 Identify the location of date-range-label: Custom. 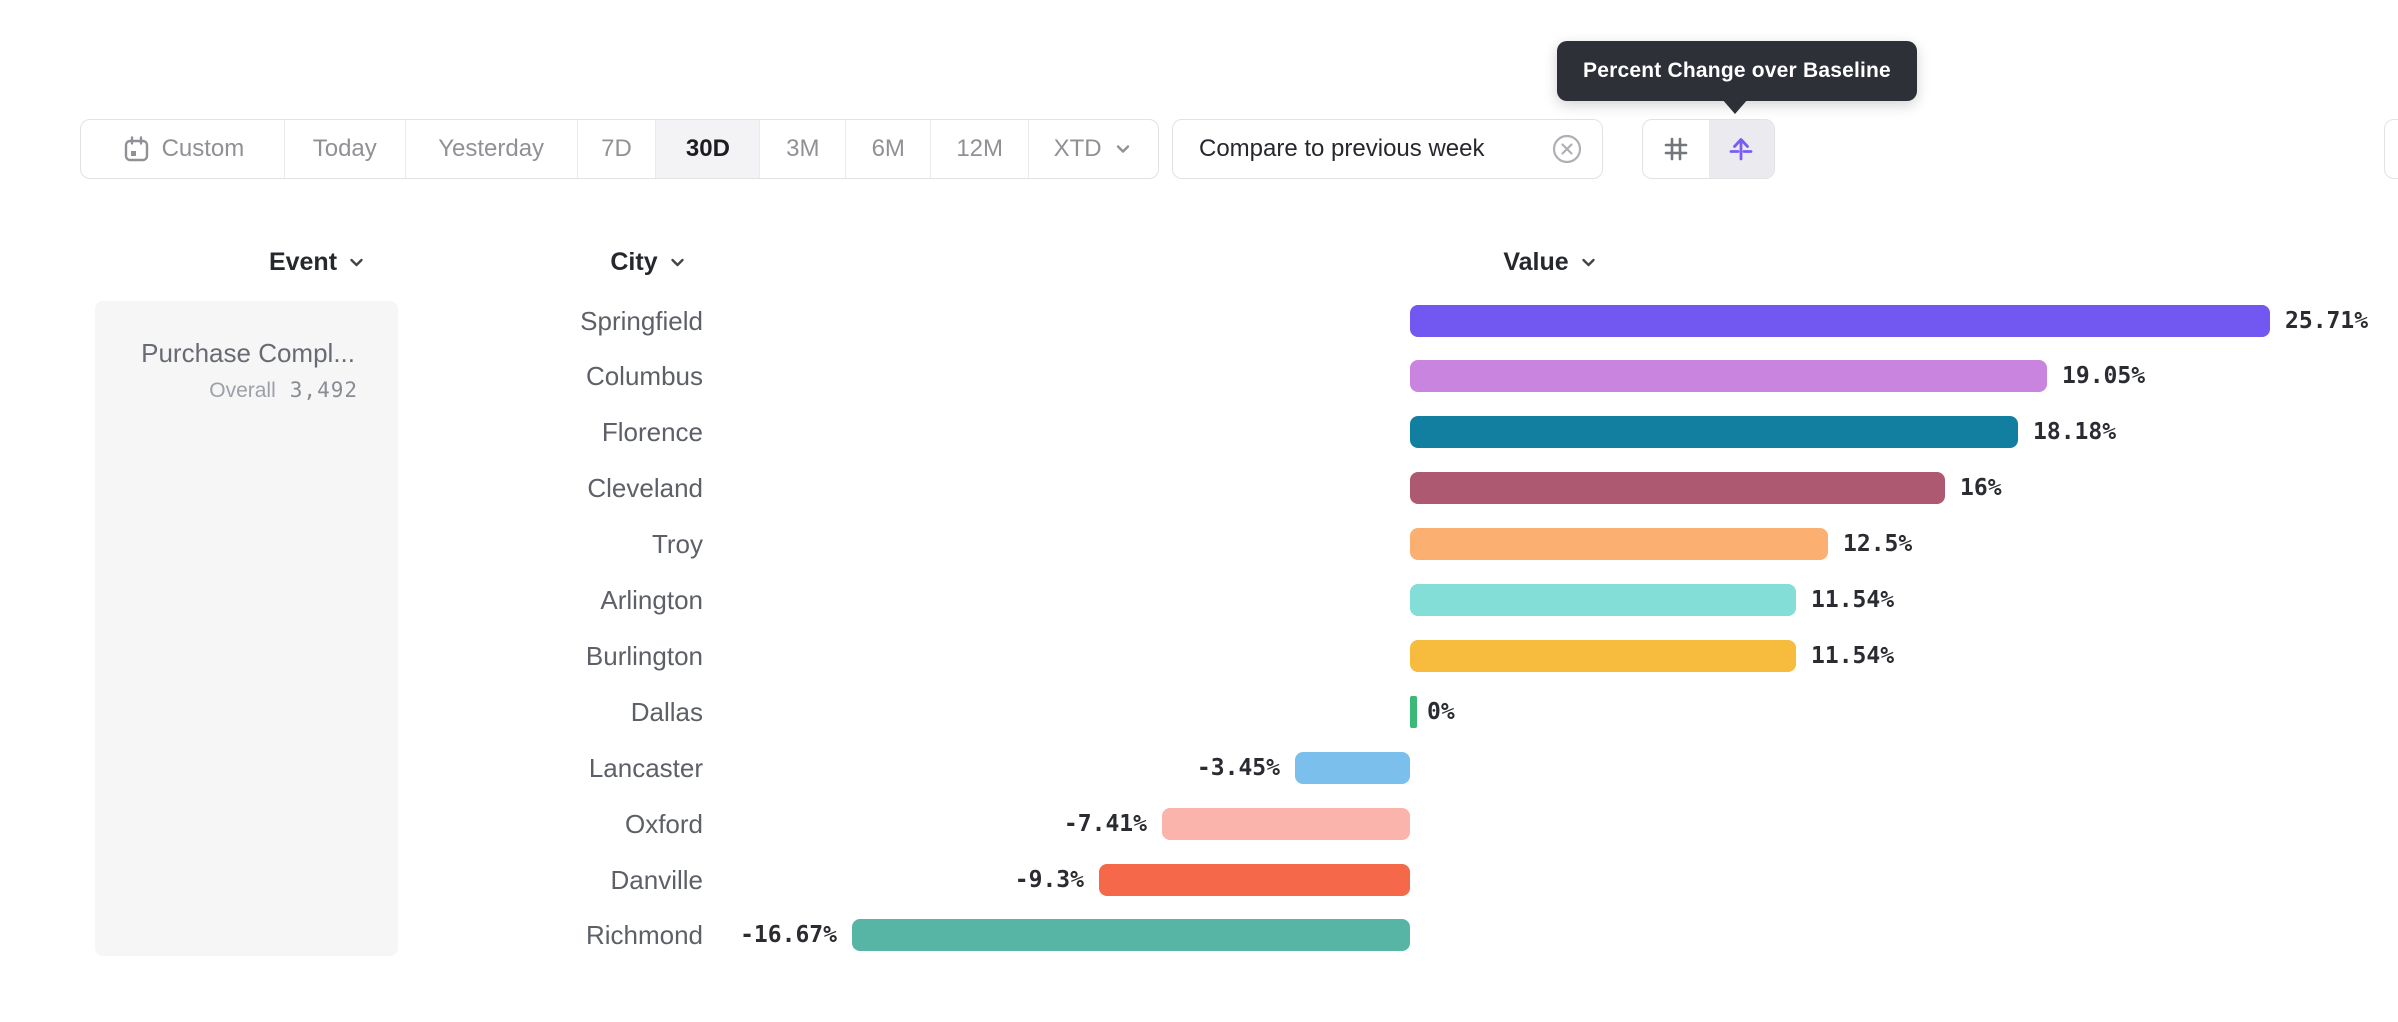
(203, 148).